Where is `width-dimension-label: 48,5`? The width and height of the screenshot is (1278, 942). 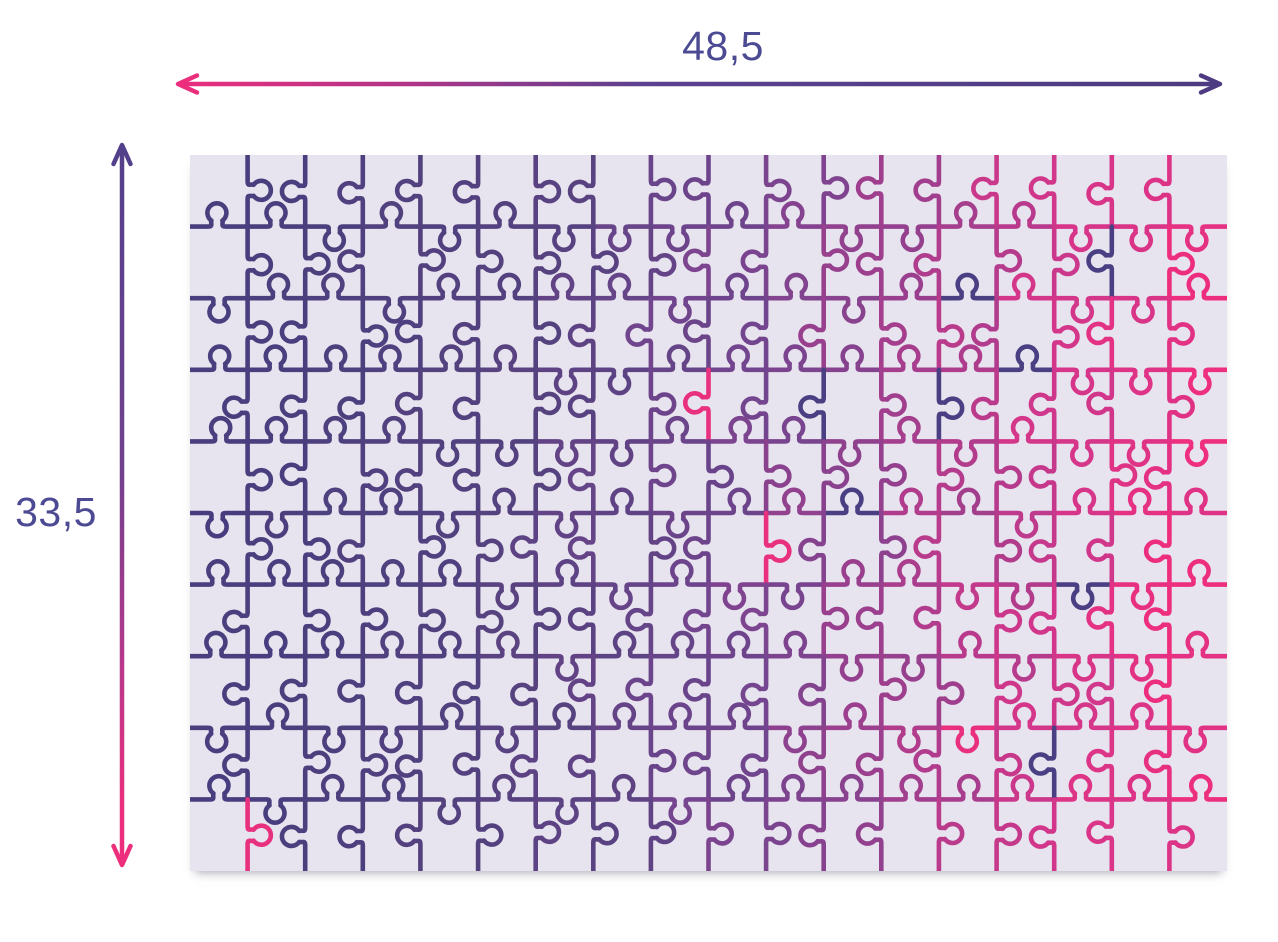 width-dimension-label: 48,5 is located at coordinates (723, 46).